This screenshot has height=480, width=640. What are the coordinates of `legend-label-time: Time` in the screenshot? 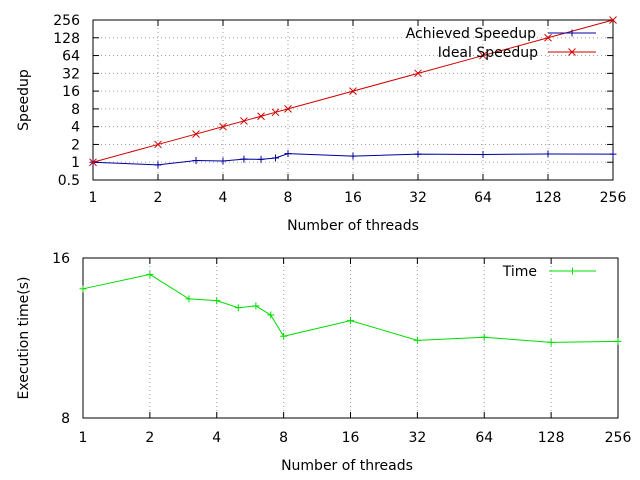 It's located at (519, 272).